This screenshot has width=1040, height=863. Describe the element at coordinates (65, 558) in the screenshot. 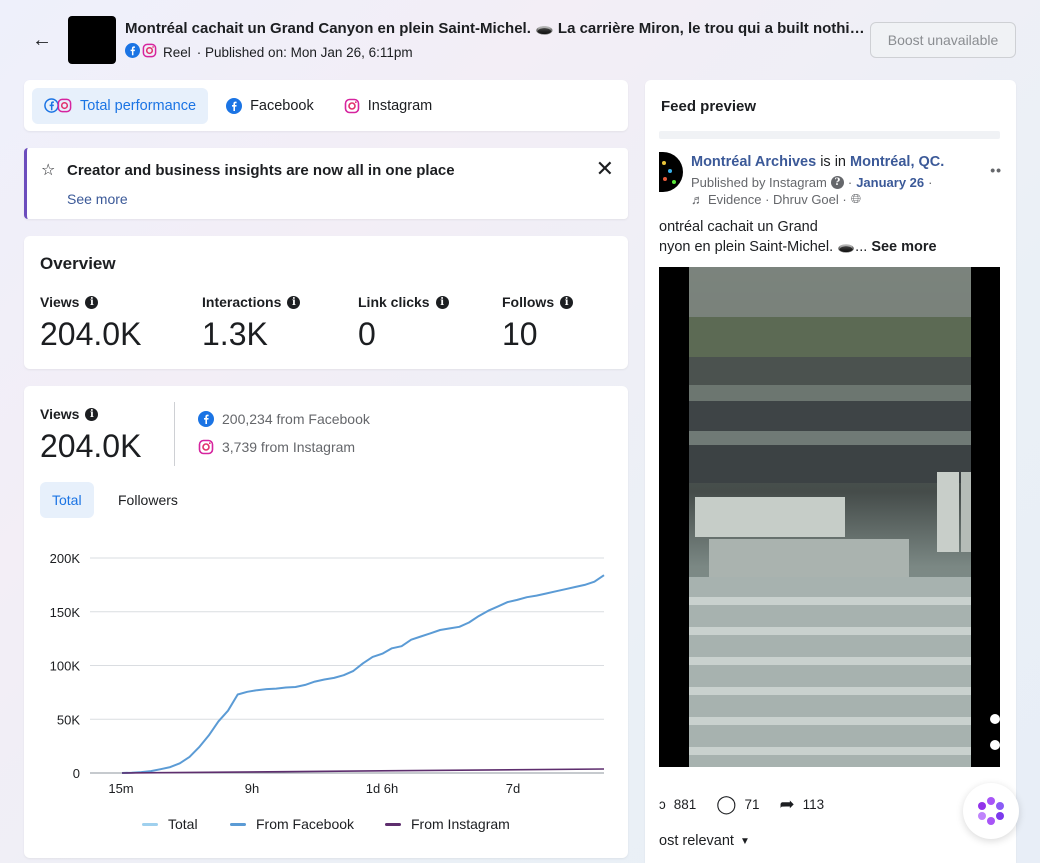

I see `y-tick-label: 200K` at that location.